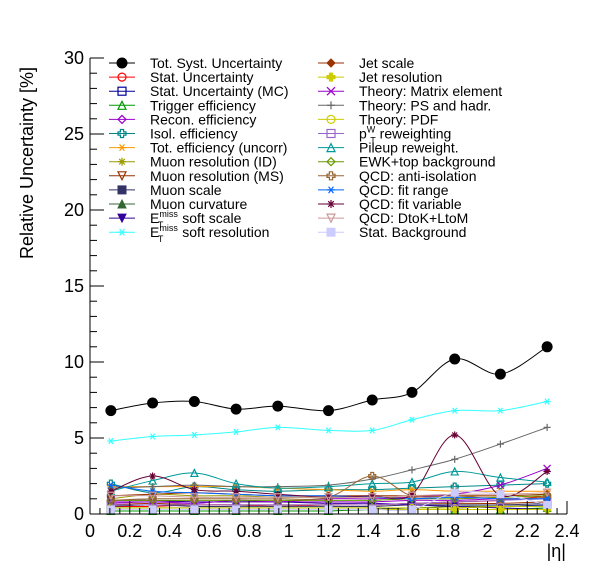 The width and height of the screenshot is (596, 572). Describe the element at coordinates (193, 162) in the screenshot. I see `legend-entry-7: Muon resolution (ID)` at that location.